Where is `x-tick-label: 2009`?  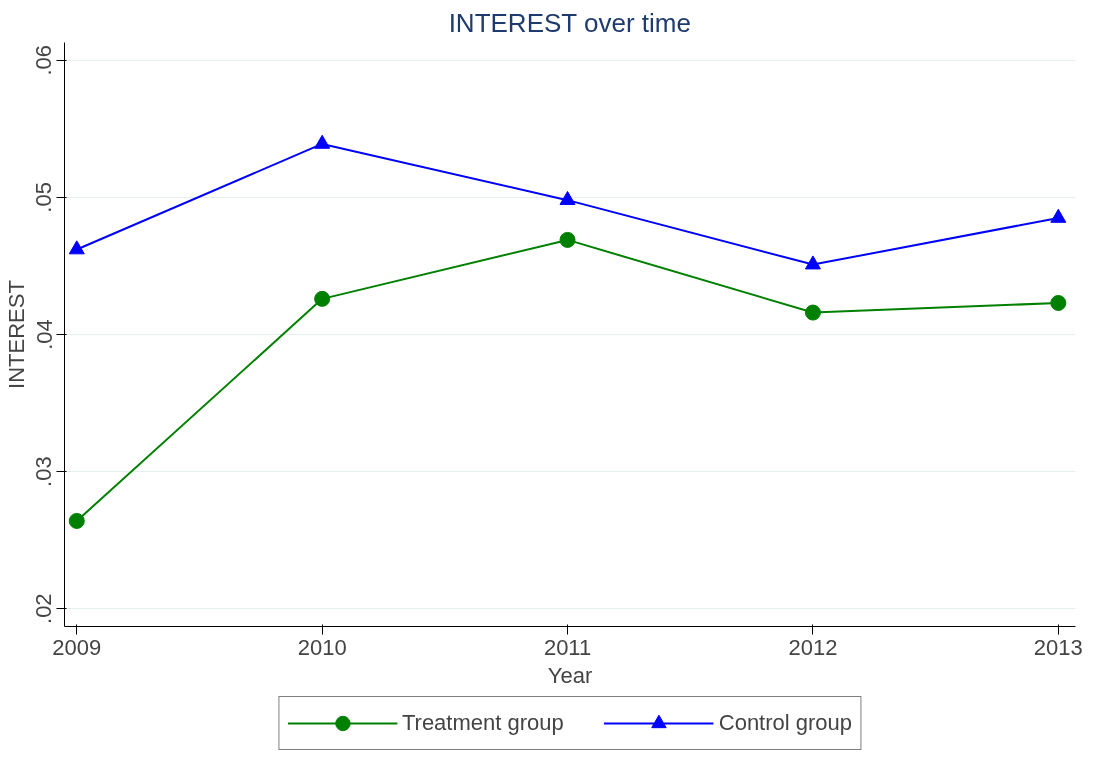 x-tick-label: 2009 is located at coordinates (77, 647).